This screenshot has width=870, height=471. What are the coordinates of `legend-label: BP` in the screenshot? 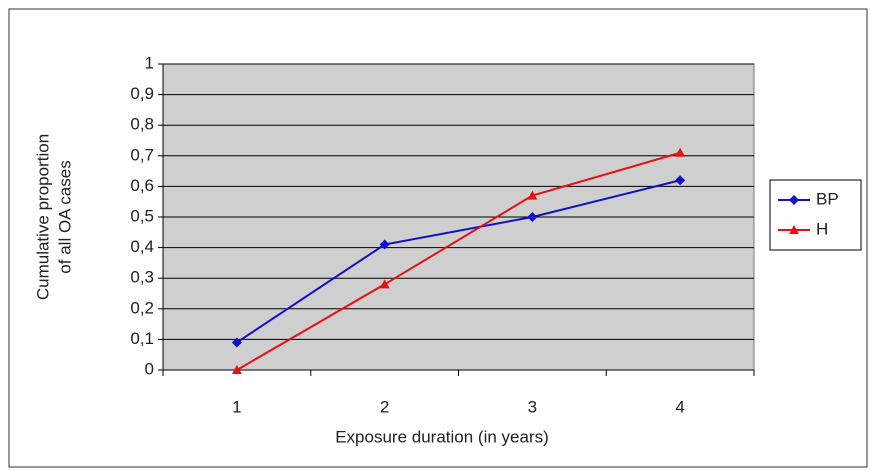 It's located at (827, 198).